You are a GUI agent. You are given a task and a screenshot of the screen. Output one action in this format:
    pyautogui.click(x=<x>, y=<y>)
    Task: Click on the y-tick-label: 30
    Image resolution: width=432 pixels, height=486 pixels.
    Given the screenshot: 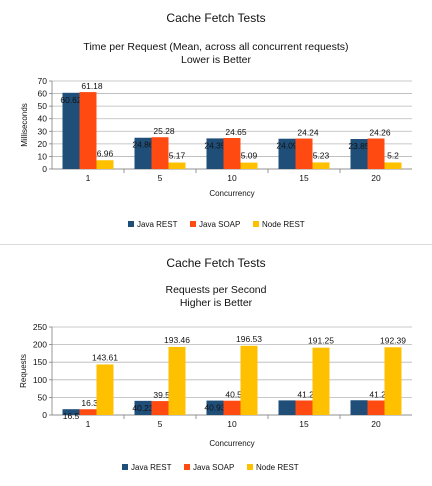 What is the action you would take?
    pyautogui.click(x=43, y=131)
    